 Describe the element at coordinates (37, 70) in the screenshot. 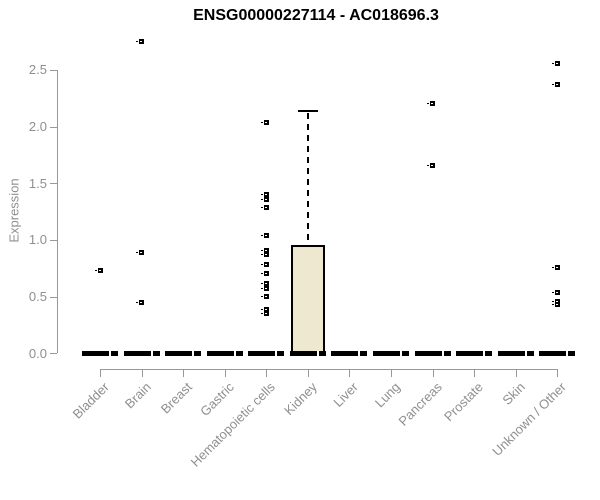

I see `y-tick-label: 2.5` at that location.